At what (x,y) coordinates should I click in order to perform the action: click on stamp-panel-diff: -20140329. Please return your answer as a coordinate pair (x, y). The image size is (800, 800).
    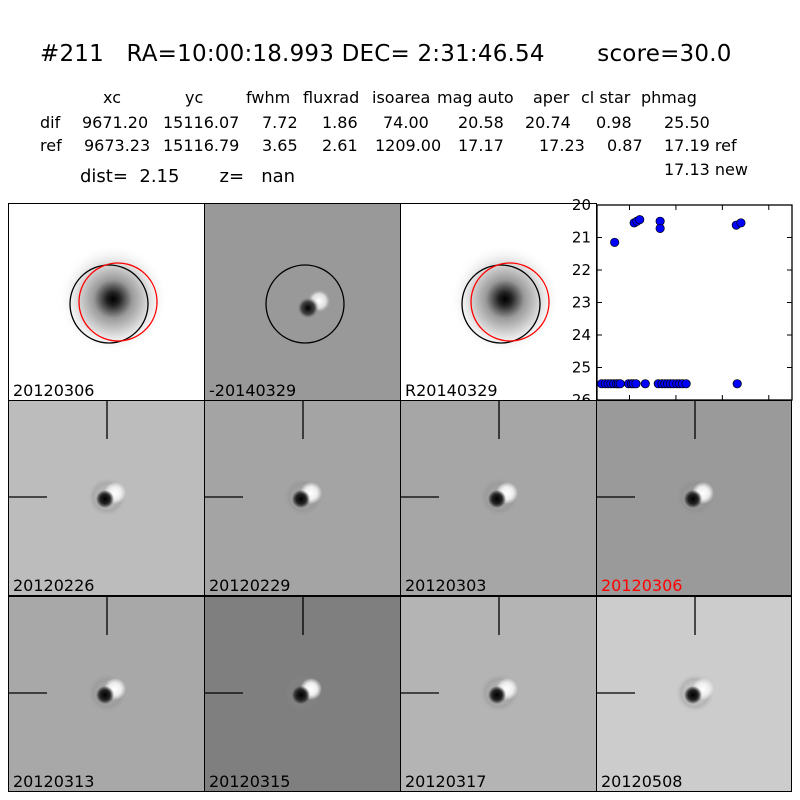
    Looking at the image, I should click on (302, 302).